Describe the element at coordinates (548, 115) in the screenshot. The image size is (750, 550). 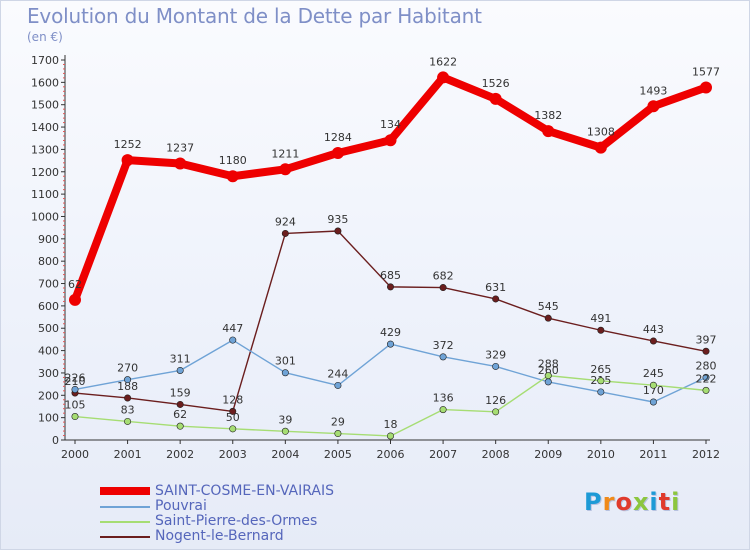
I see `data-label: 1382` at that location.